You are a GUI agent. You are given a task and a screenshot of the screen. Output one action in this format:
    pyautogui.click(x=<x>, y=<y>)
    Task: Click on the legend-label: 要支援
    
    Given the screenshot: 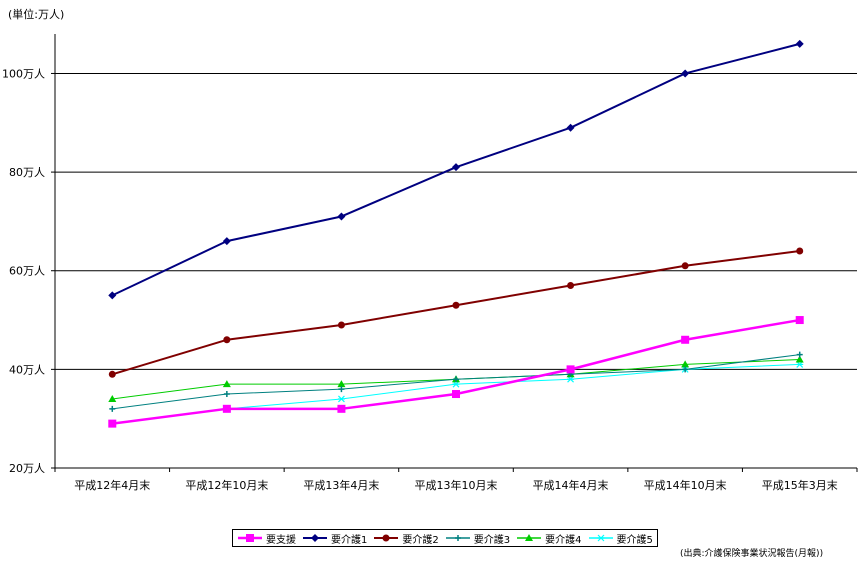 What is the action you would take?
    pyautogui.click(x=281, y=540)
    